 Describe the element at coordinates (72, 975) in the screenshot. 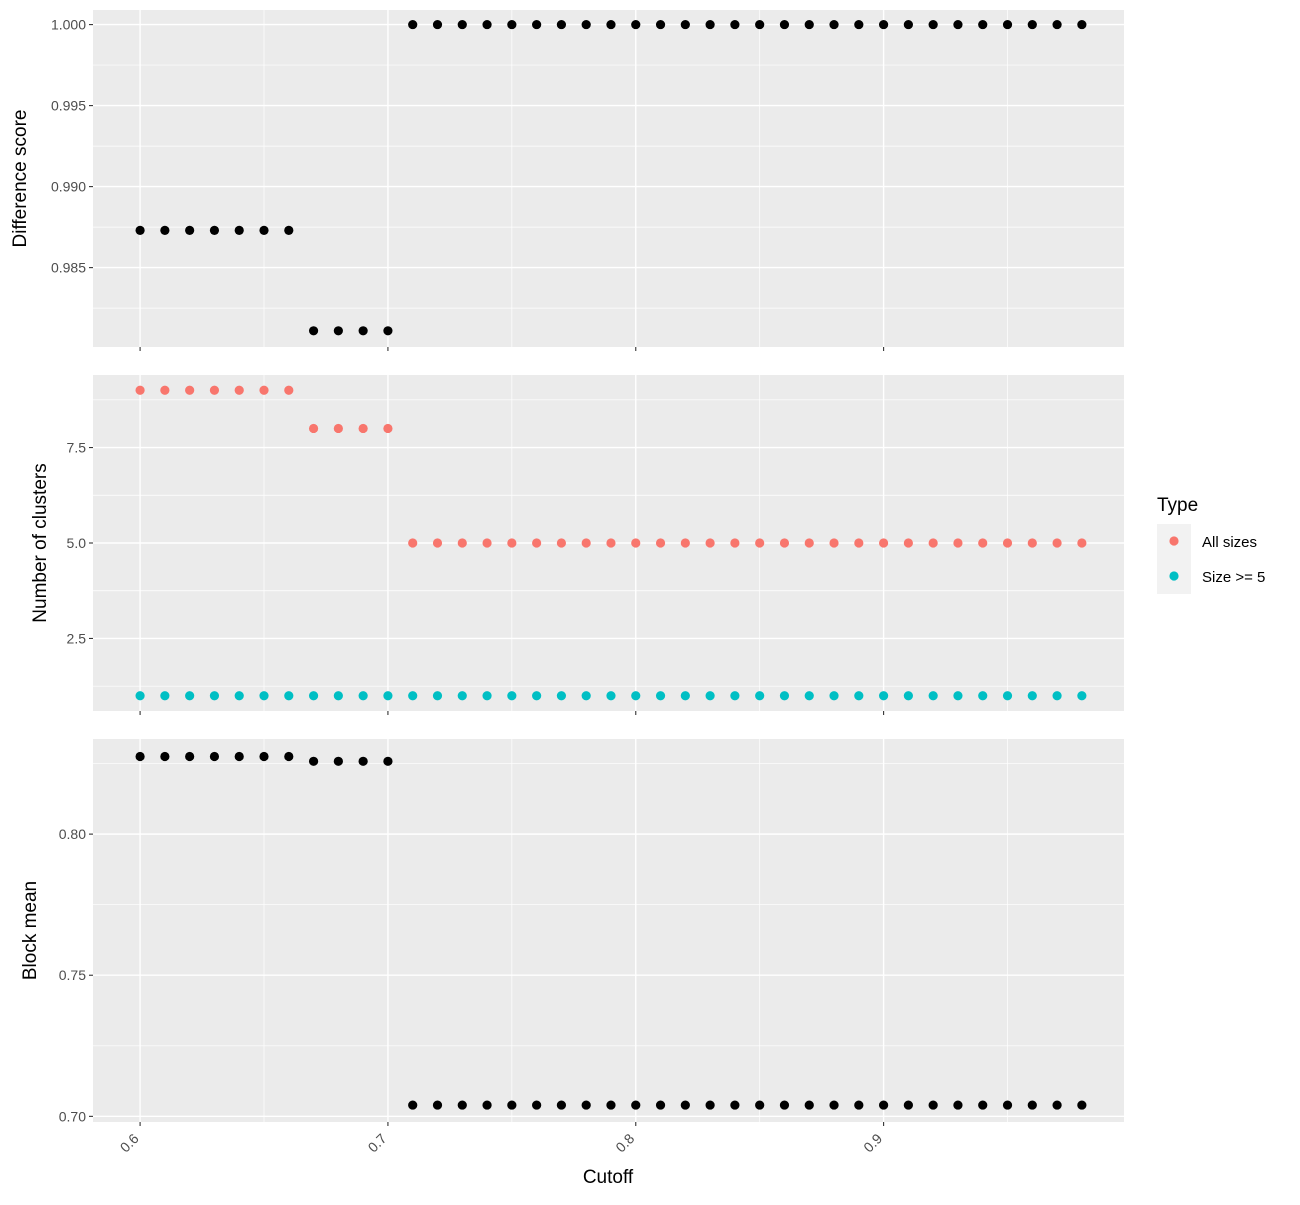

I see `y-tick-label: 0.75` at that location.